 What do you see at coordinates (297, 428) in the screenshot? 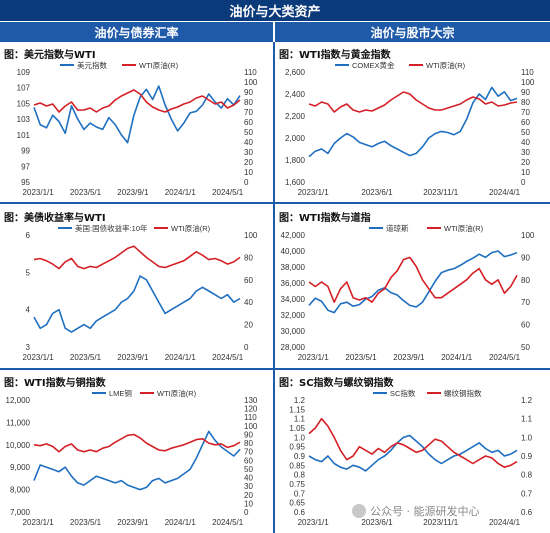
I see `y-tick-label: 1.05` at bounding box center [297, 428].